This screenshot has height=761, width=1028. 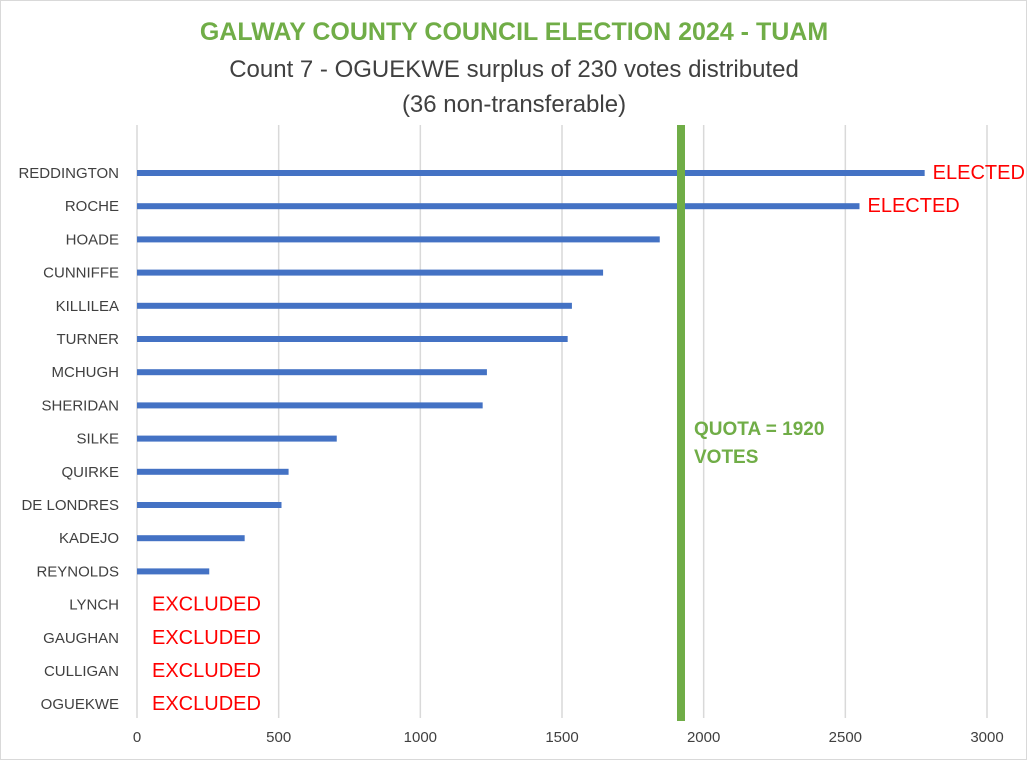 What do you see at coordinates (703, 737) in the screenshot?
I see `x-tick-label: 2000` at bounding box center [703, 737].